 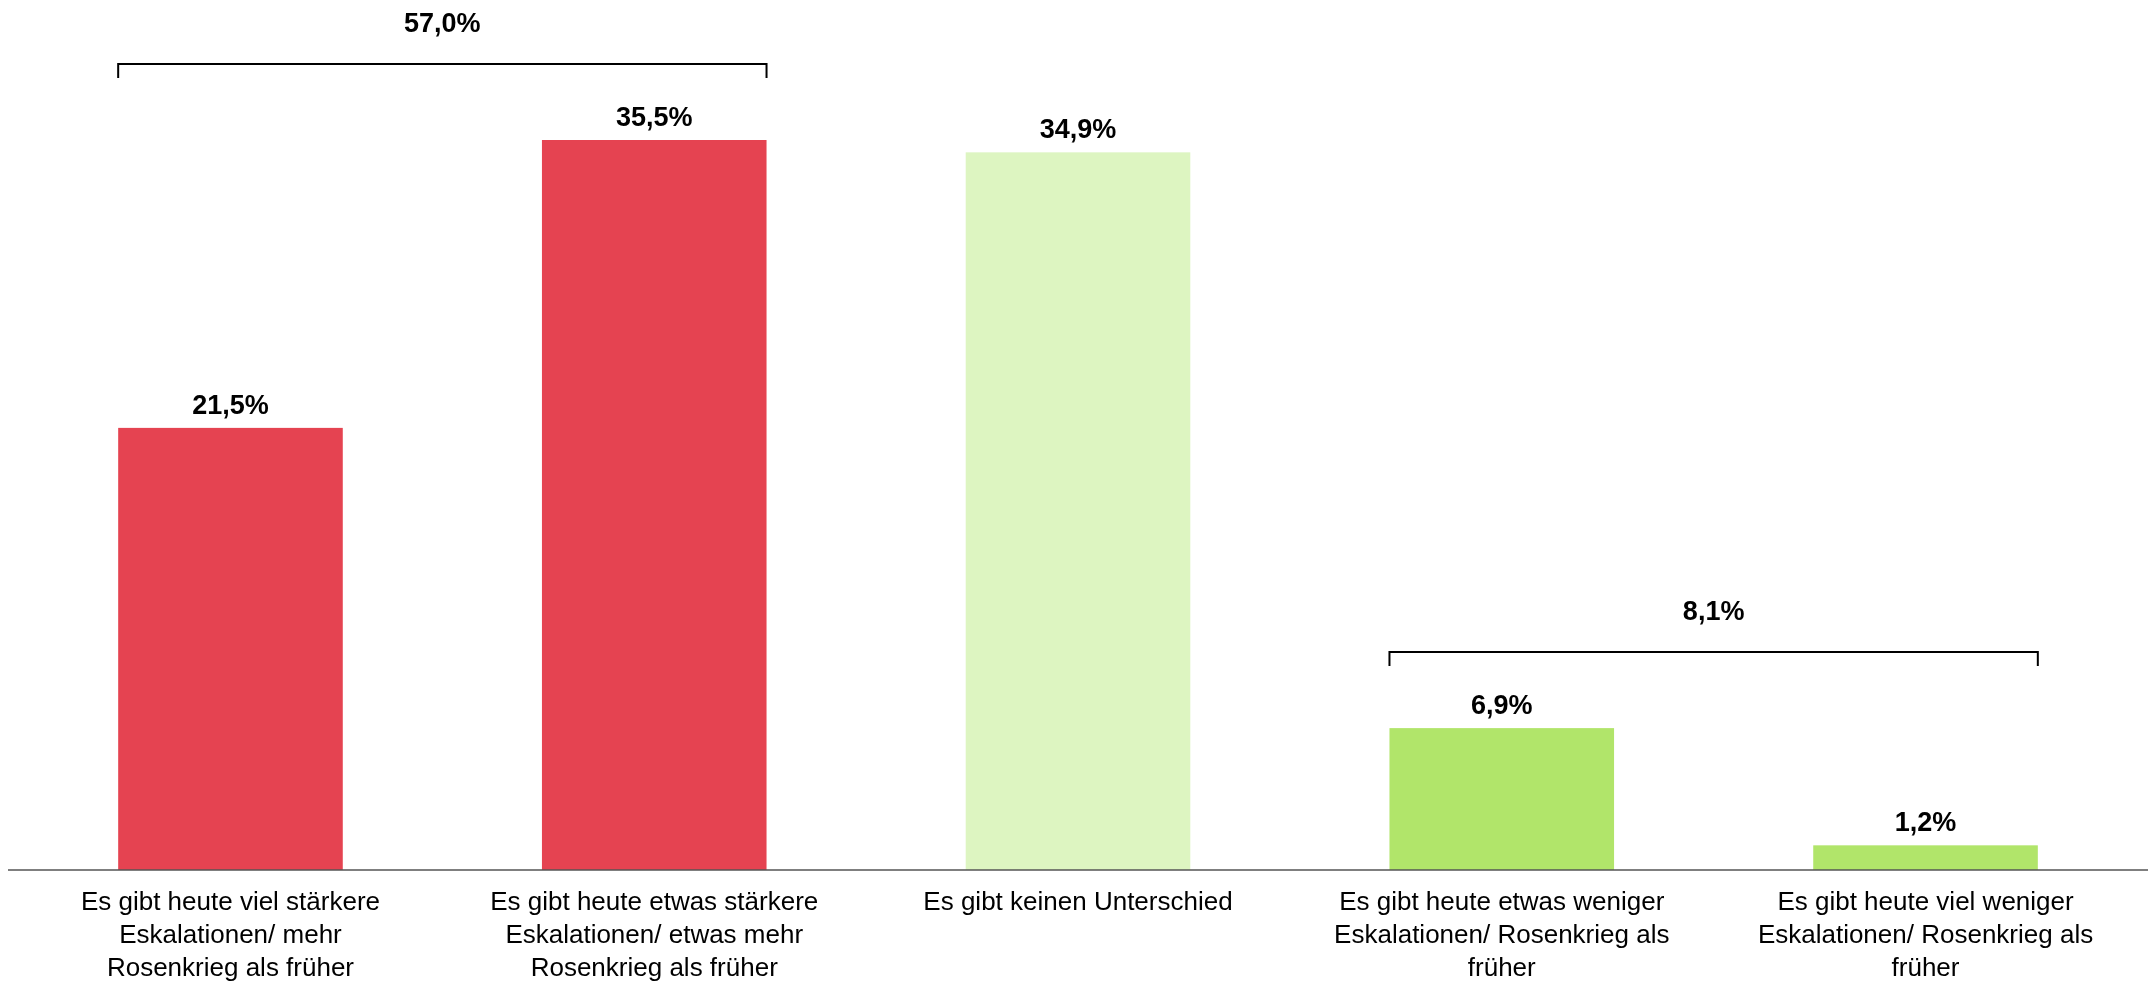 What do you see at coordinates (654, 117) in the screenshot?
I see `data-label: 35,5%` at bounding box center [654, 117].